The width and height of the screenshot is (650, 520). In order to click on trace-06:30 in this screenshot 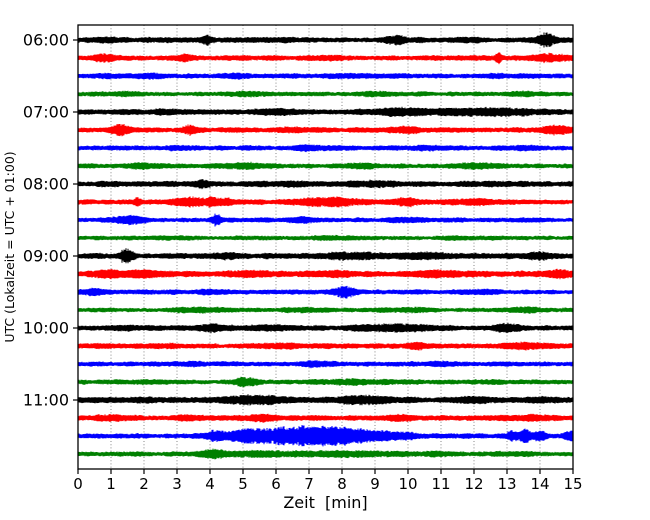, I will do `click(325, 76)`.